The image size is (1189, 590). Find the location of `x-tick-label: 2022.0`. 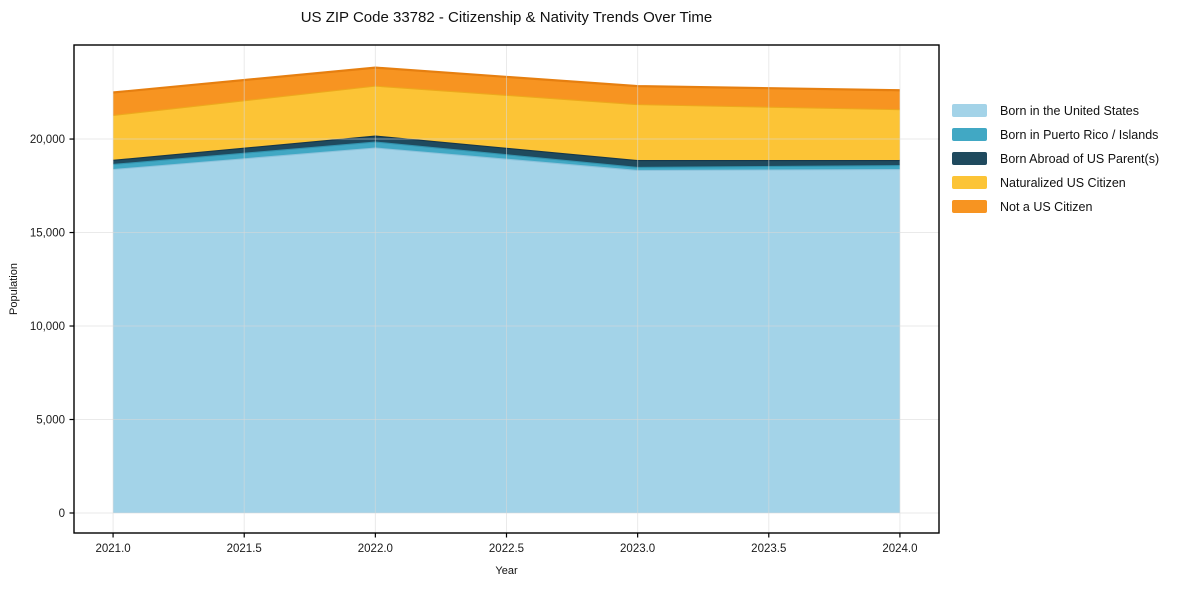

x-tick-label: 2022.0 is located at coordinates (375, 549).